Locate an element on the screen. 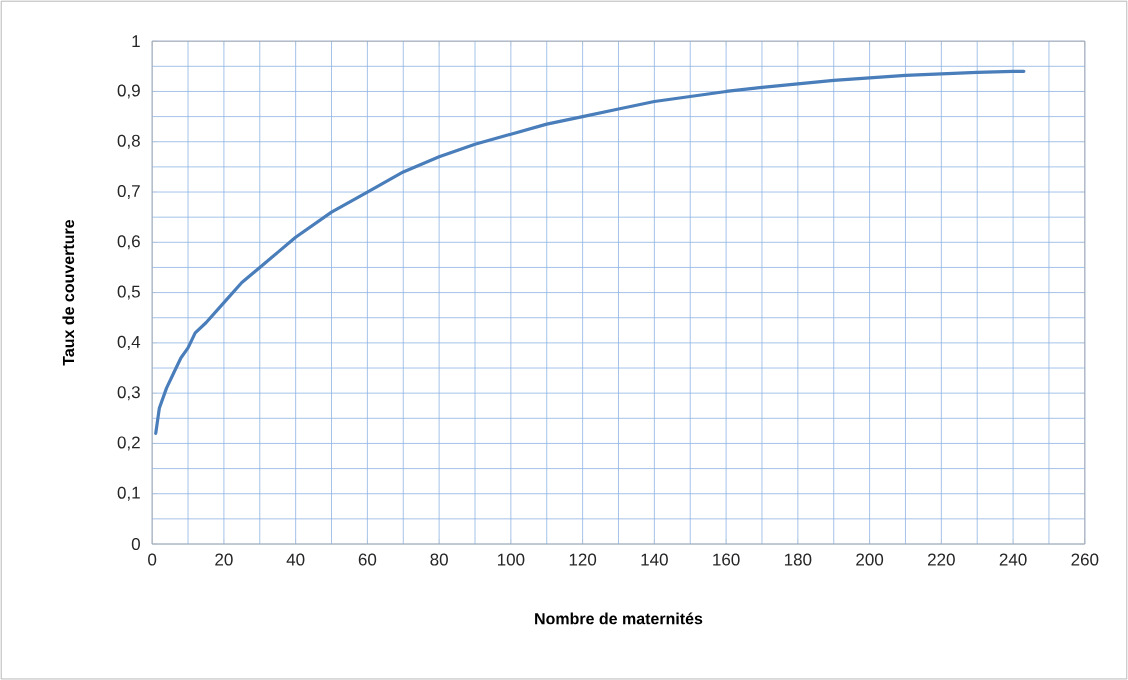 Image resolution: width=1128 pixels, height=680 pixels. x-tick-label: 0 is located at coordinates (152, 559).